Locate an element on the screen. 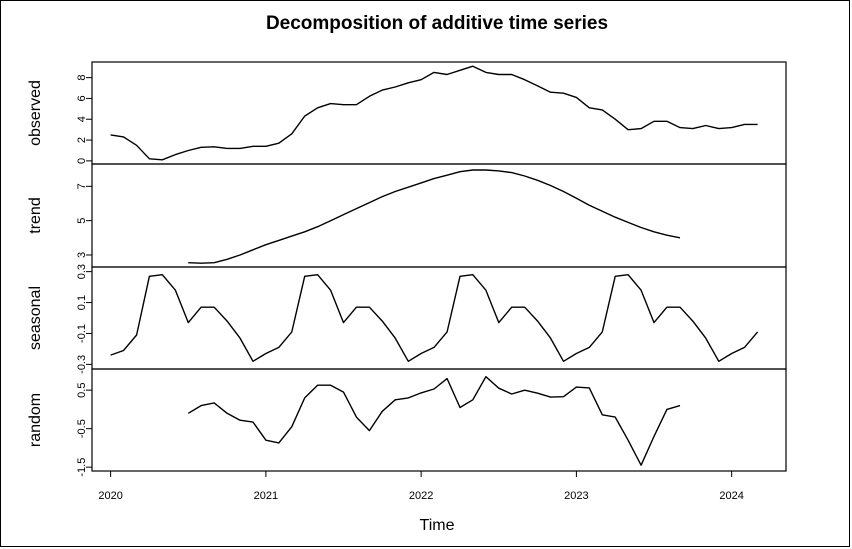  y-tick-label-trend: 7 is located at coordinates (82, 186).